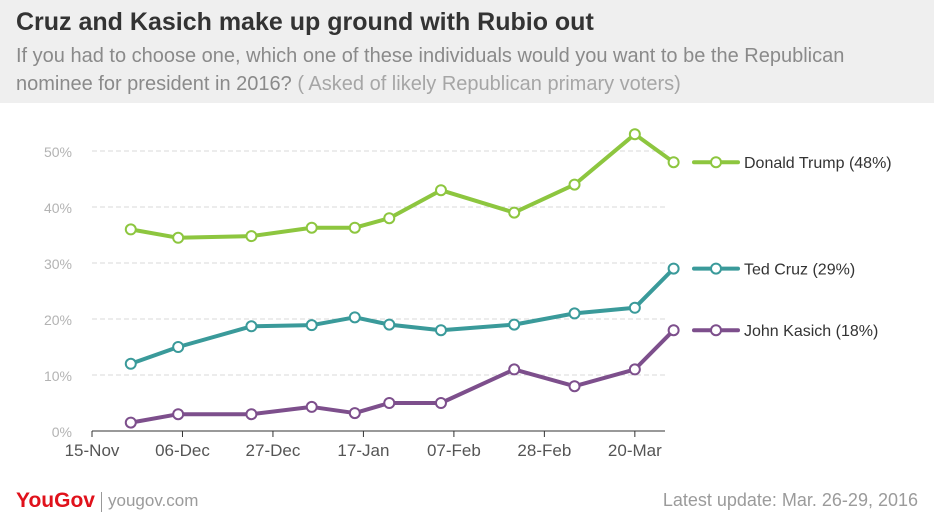  Describe the element at coordinates (454, 450) in the screenshot. I see `x-tick-label: 07-Feb` at that location.